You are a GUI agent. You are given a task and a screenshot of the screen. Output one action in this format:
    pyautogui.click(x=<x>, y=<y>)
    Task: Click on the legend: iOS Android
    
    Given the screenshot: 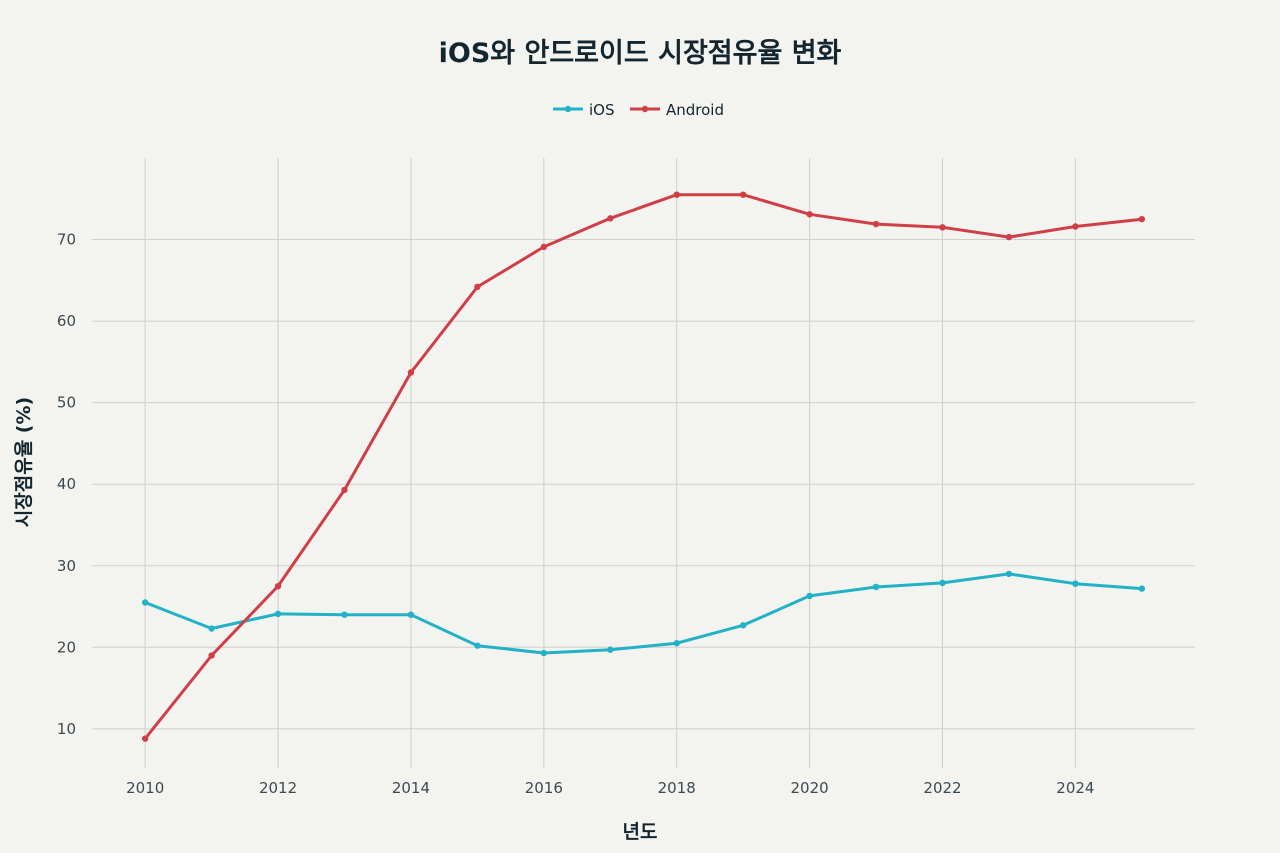 What is the action you would take?
    pyautogui.click(x=638, y=110)
    